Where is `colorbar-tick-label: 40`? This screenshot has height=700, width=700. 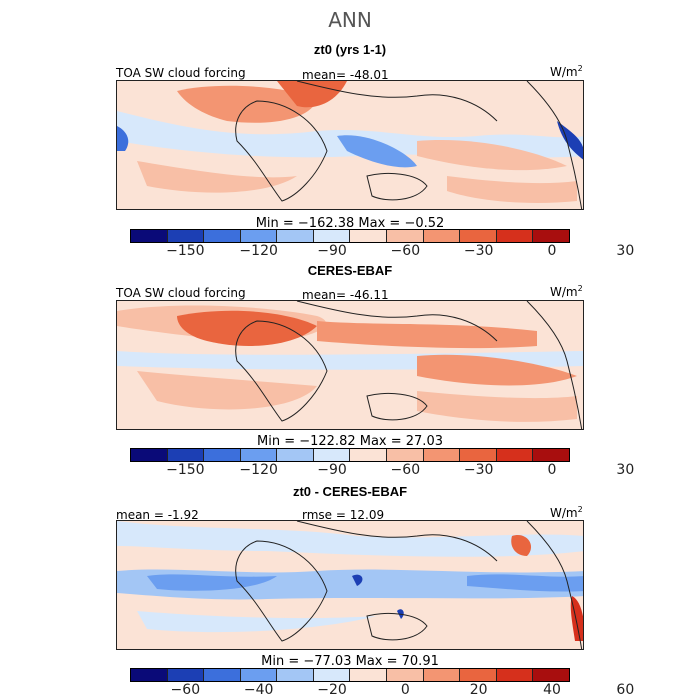
colorbar-tick-label: 40 is located at coordinates (552, 690).